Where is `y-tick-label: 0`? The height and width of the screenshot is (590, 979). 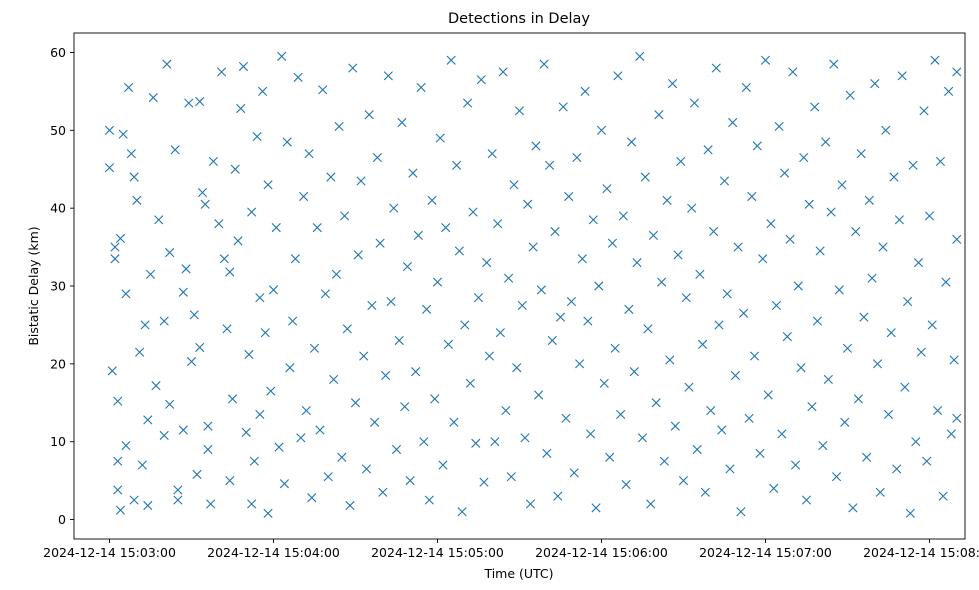
y-tick-label: 0 is located at coordinates (62, 519).